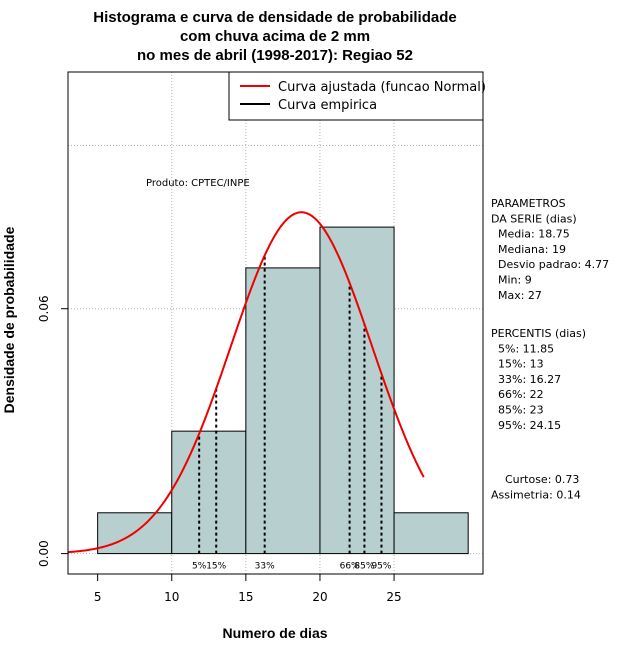  What do you see at coordinates (248, 588) in the screenshot?
I see `x-axis: 5 10 15 20 25` at bounding box center [248, 588].